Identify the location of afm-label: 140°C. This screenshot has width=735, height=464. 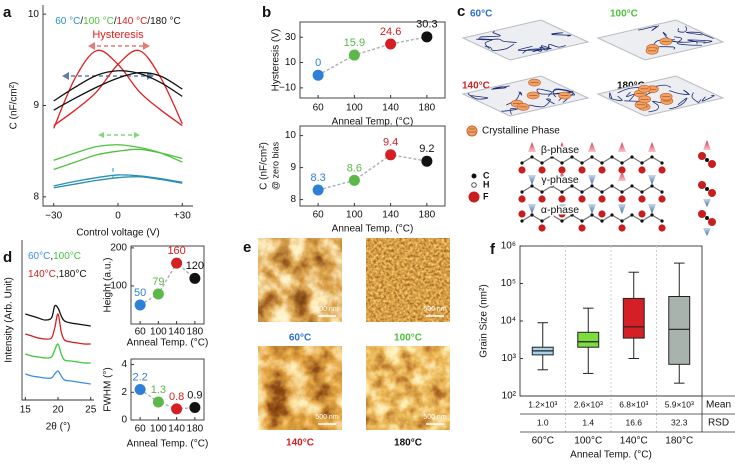
(300, 443).